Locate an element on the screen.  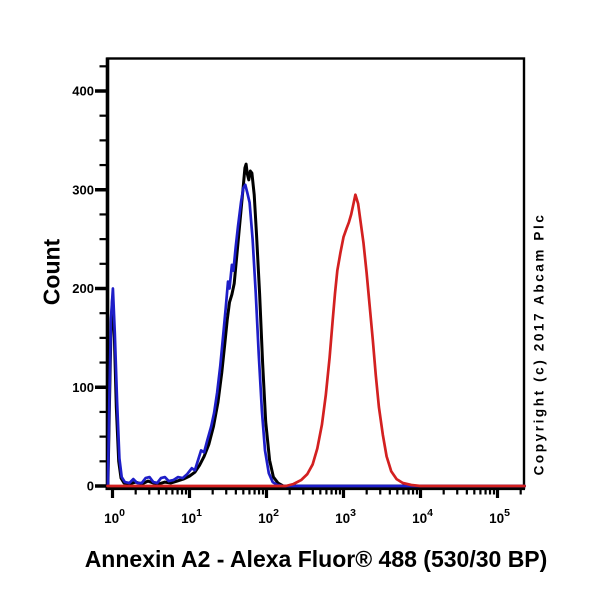
x-tick-label: 10³ is located at coordinates (345, 516).